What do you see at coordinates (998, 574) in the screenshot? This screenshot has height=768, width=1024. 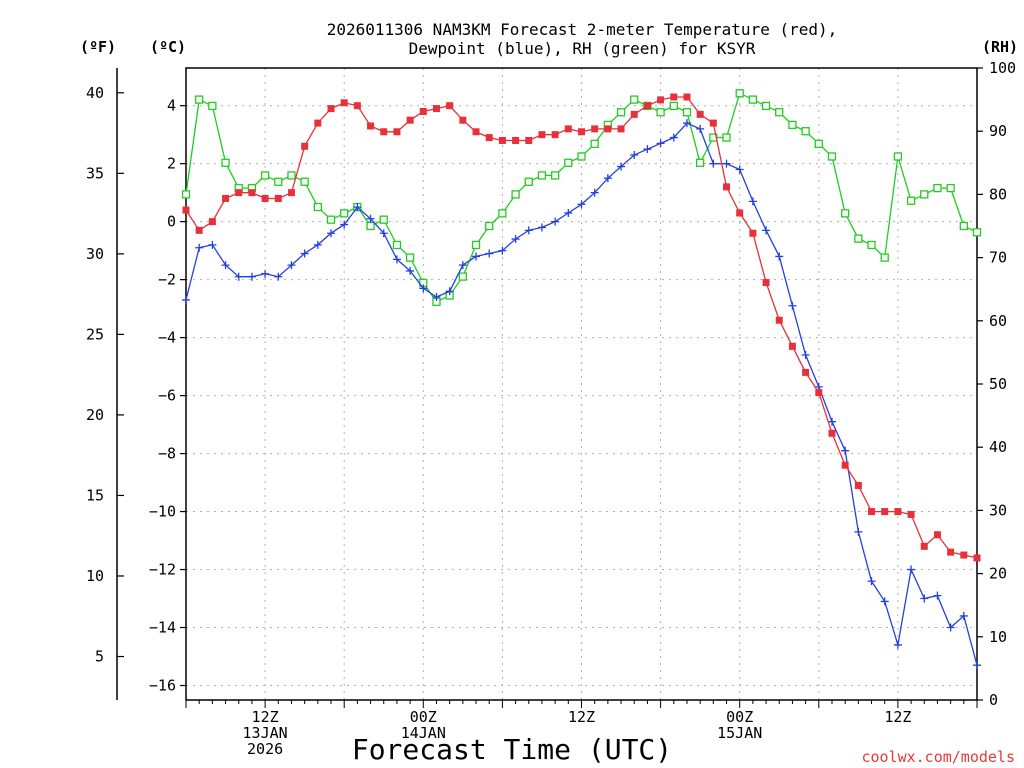 I see `rh-tick-label: 20` at bounding box center [998, 574].